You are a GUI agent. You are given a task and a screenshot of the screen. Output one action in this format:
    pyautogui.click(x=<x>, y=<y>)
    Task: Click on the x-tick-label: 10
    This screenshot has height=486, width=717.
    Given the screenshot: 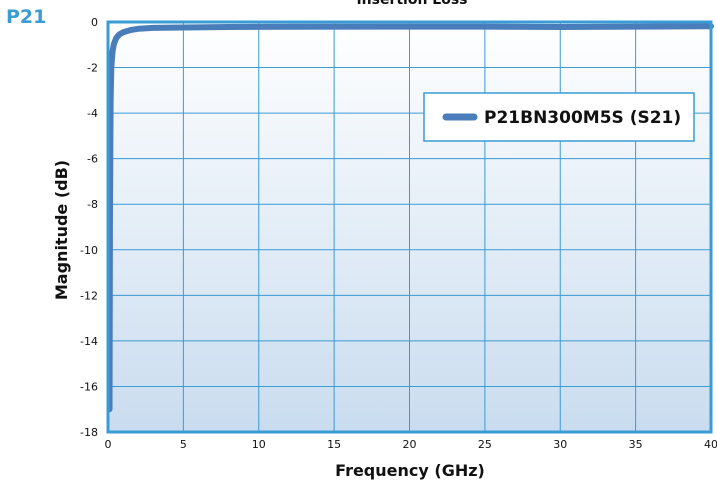 What is the action you would take?
    pyautogui.click(x=259, y=444)
    